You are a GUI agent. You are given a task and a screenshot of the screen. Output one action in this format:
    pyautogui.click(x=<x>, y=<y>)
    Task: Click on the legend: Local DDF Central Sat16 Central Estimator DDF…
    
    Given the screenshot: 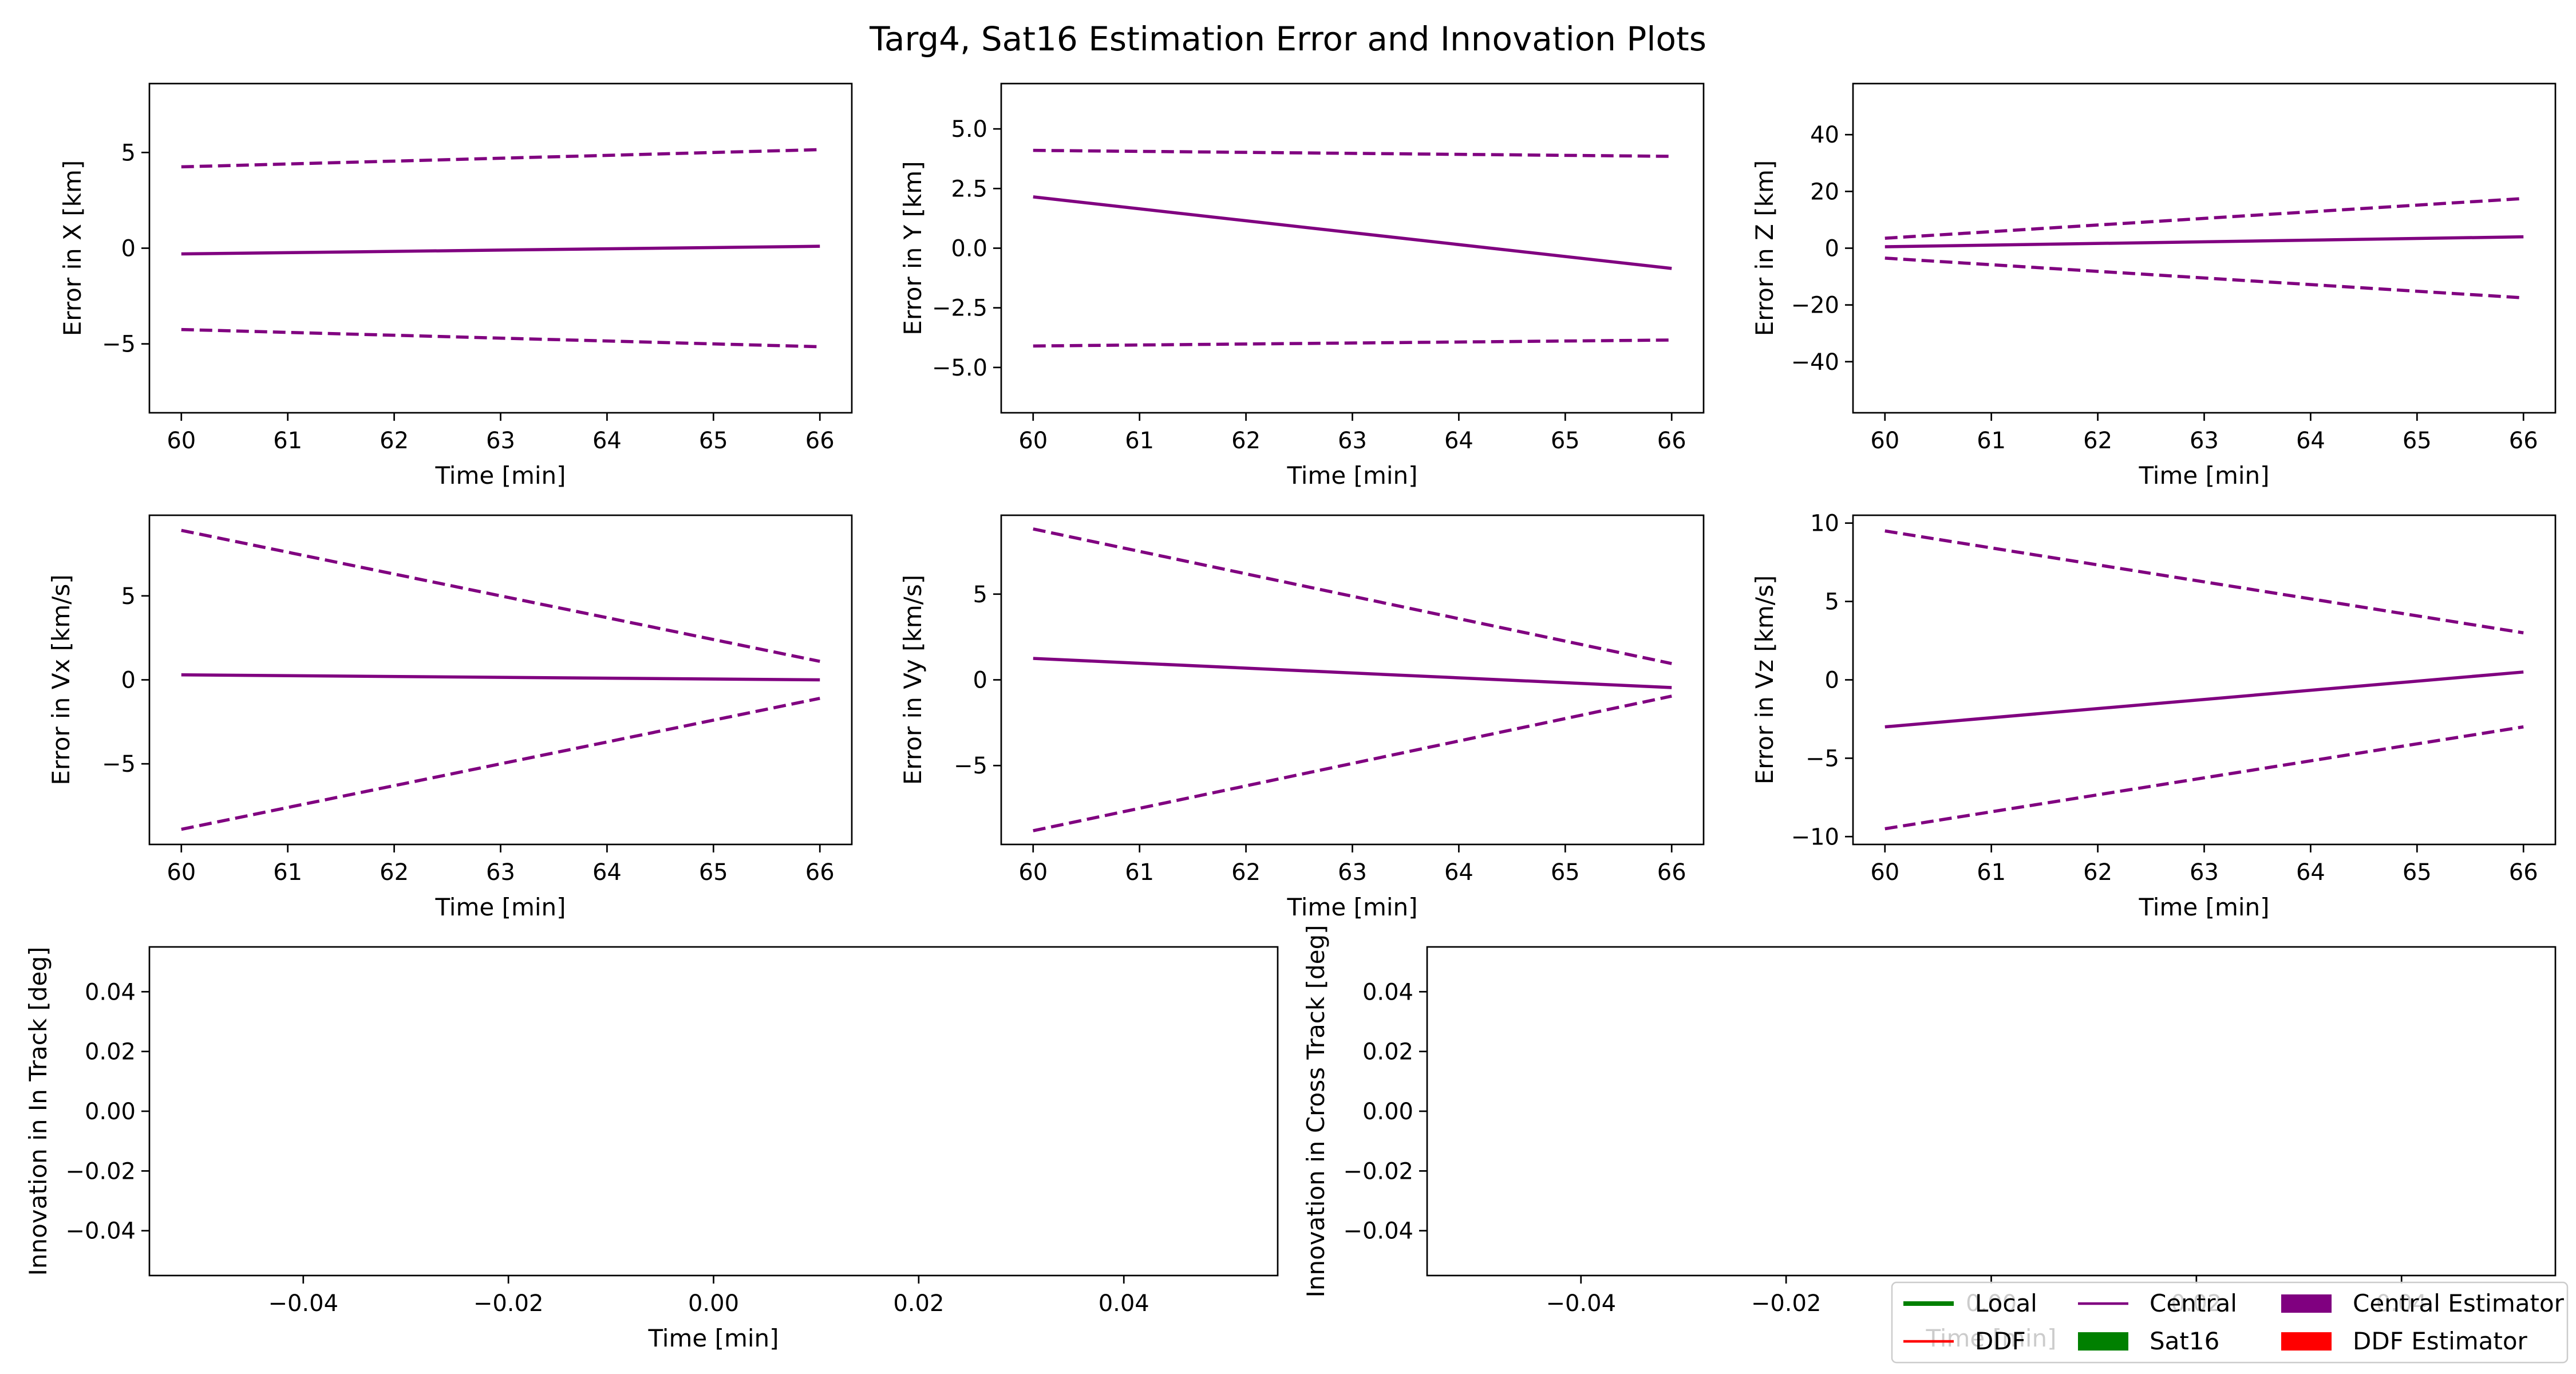 What is the action you would take?
    pyautogui.click(x=2230, y=1322)
    